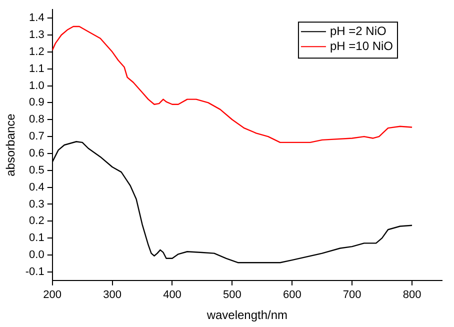  What do you see at coordinates (36, 153) in the screenshot?
I see `y-tick-label: 0.6` at bounding box center [36, 153].